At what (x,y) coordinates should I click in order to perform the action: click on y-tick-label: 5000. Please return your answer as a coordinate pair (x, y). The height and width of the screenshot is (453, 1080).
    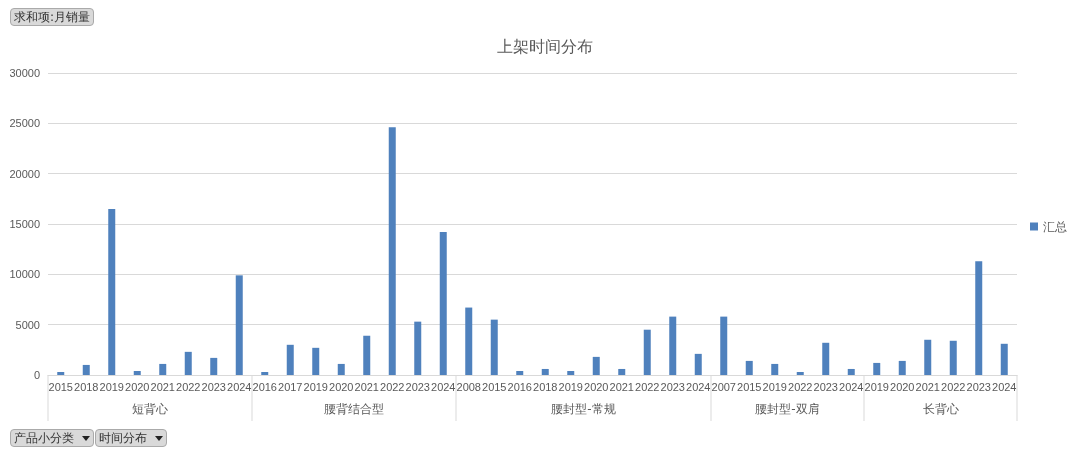
    Looking at the image, I should click on (27, 324).